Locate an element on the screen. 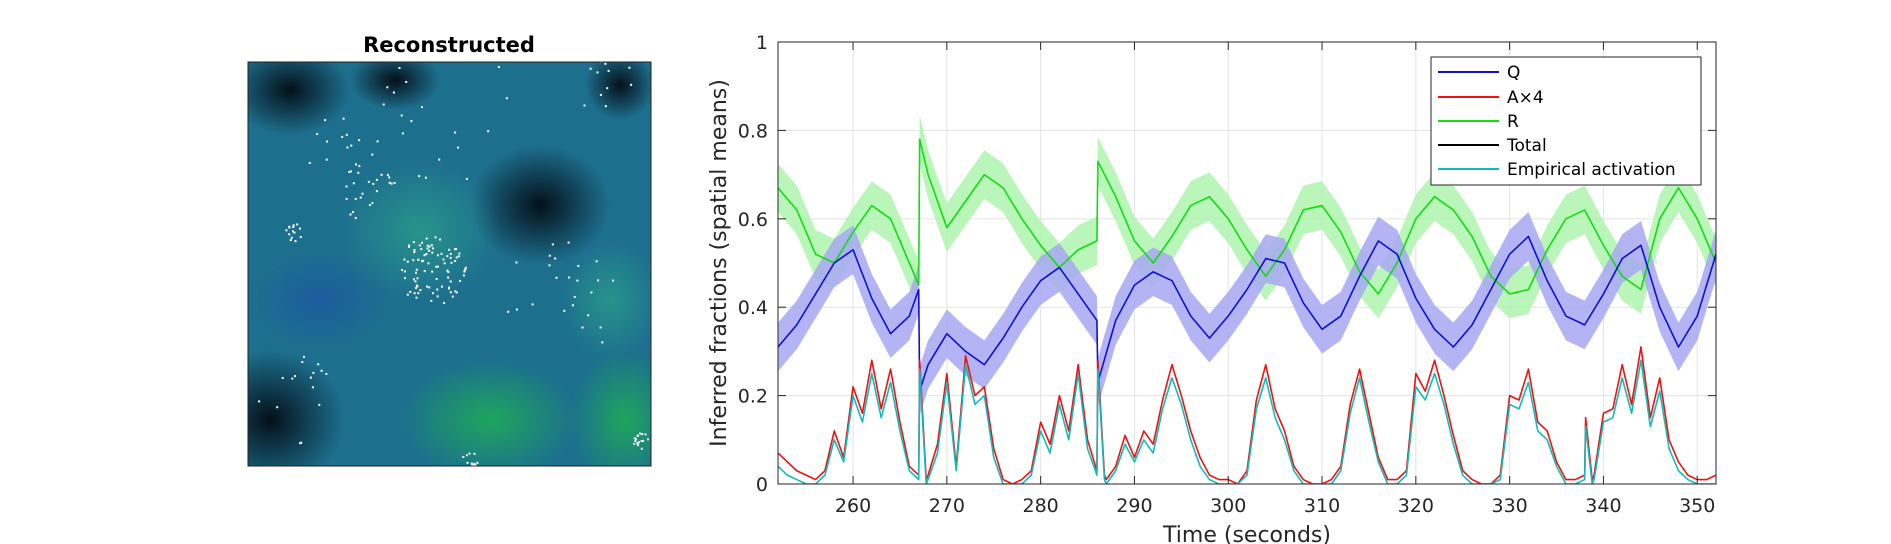 The width and height of the screenshot is (1891, 544). legend-label-total: Total is located at coordinates (1526, 146).